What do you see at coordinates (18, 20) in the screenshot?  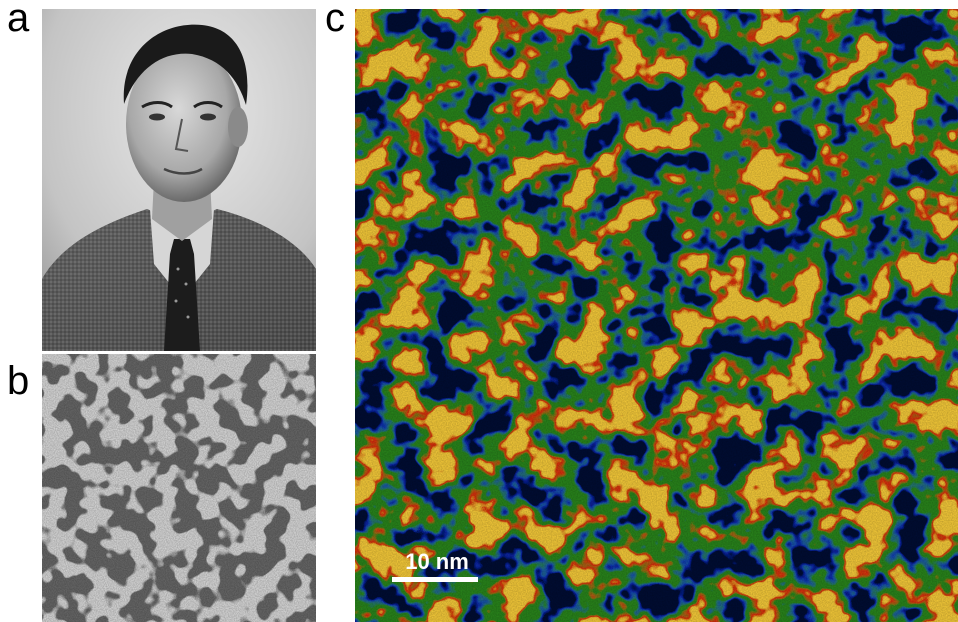 I see `panel-label-a: a` at bounding box center [18, 20].